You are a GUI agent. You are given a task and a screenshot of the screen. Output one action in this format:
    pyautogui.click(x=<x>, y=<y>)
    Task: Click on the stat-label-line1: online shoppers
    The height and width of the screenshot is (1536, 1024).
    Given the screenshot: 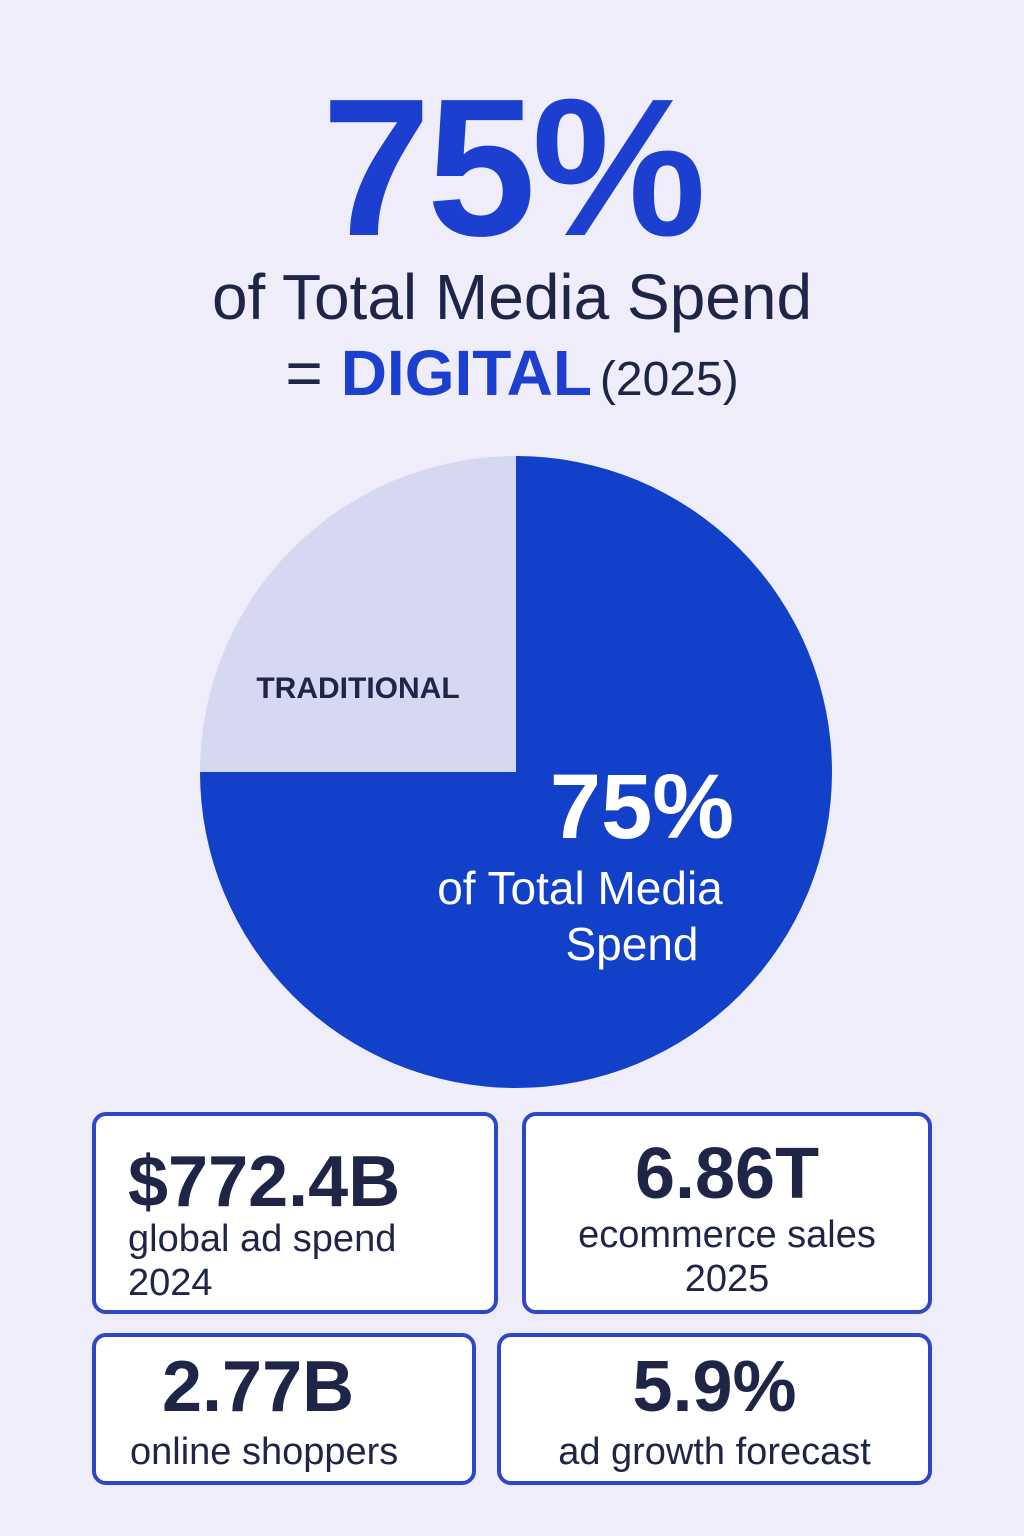 What is the action you would take?
    pyautogui.click(x=264, y=1452)
    